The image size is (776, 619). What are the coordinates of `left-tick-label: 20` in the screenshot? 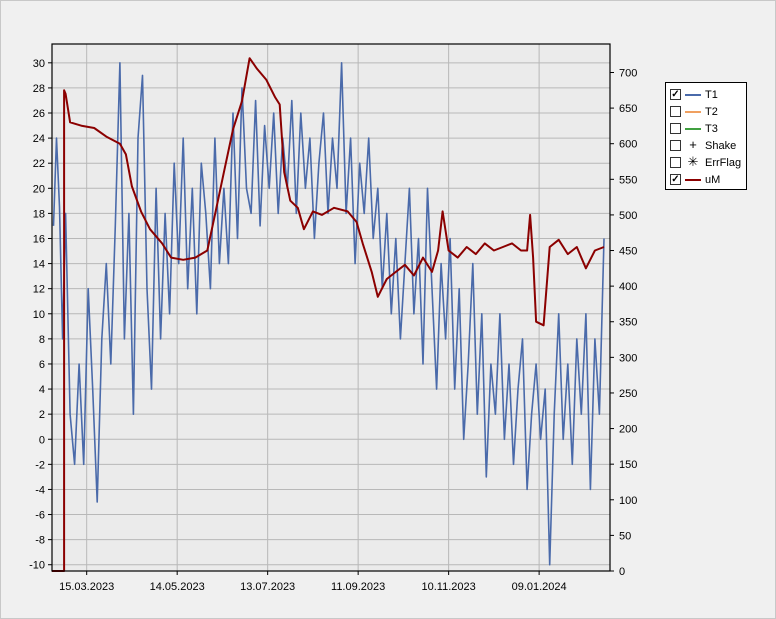 It's located at (39, 189).